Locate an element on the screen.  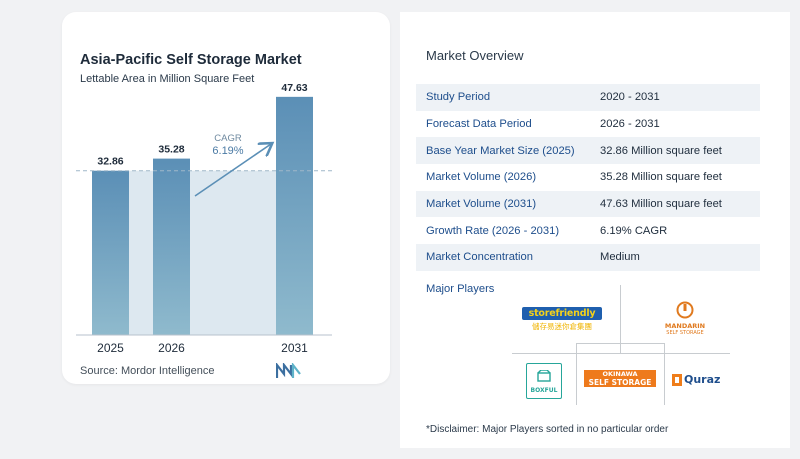
chart-subtitle: Lettable Area in Million Square Feet is located at coordinates (167, 79).